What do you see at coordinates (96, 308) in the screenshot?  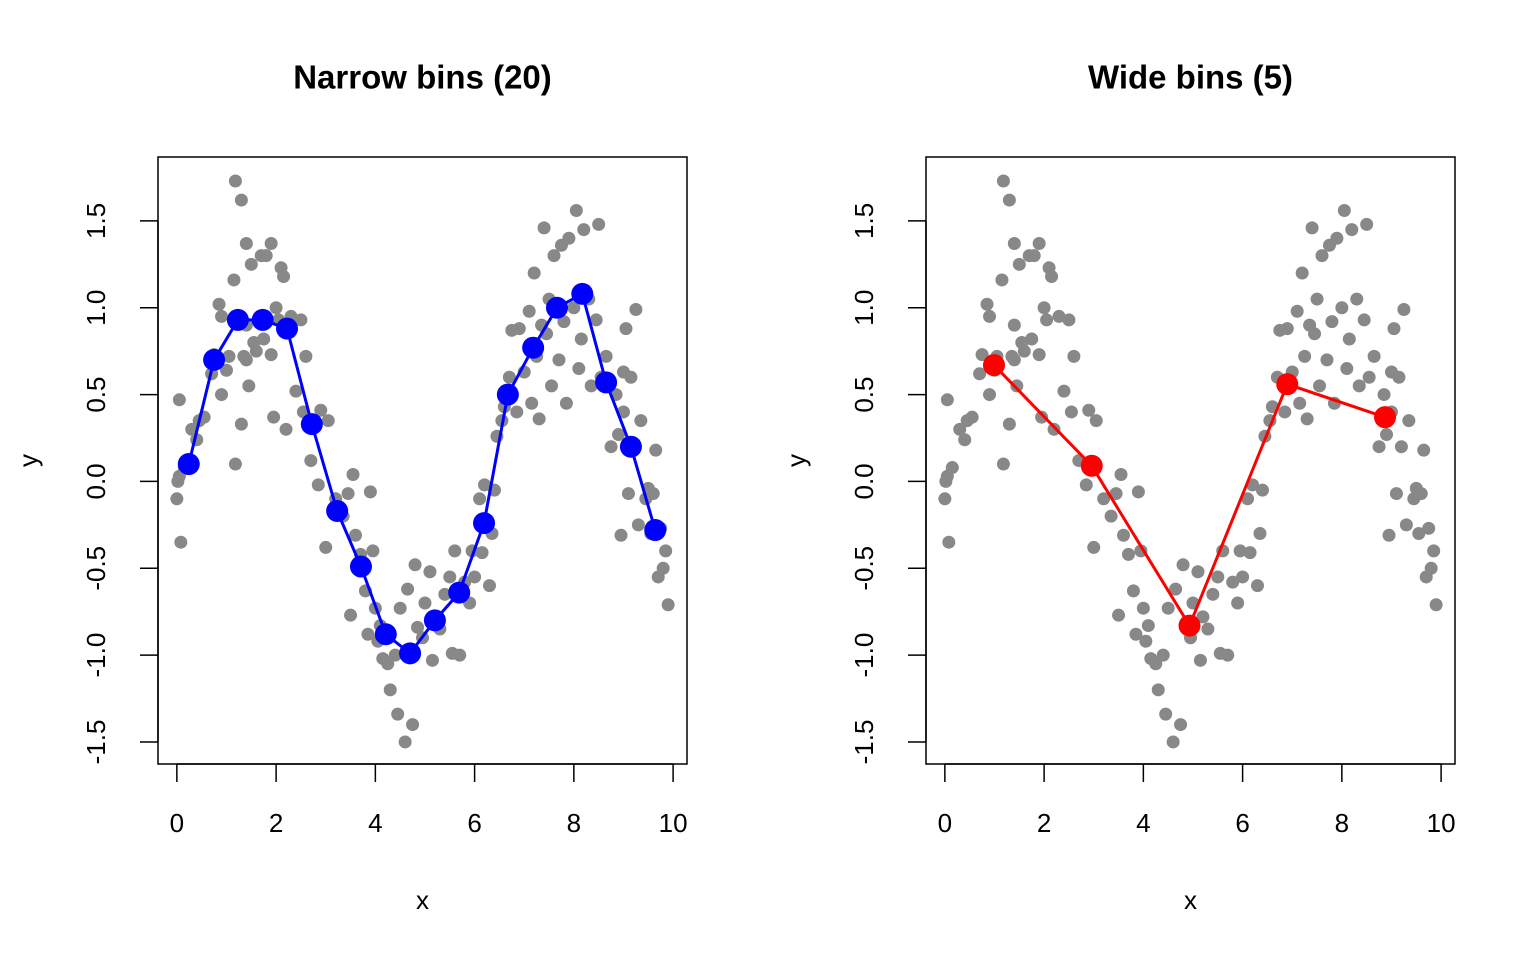 I see `y-tick-label: 1.0` at bounding box center [96, 308].